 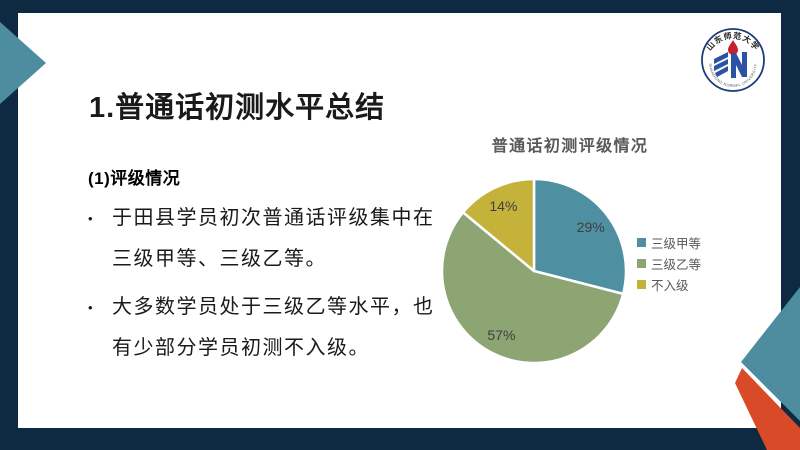 What do you see at coordinates (273, 239) in the screenshot?
I see `bullet-text: 于田县学员初次普通话评级集中在 三级甲等、三级乙等。` at bounding box center [273, 239].